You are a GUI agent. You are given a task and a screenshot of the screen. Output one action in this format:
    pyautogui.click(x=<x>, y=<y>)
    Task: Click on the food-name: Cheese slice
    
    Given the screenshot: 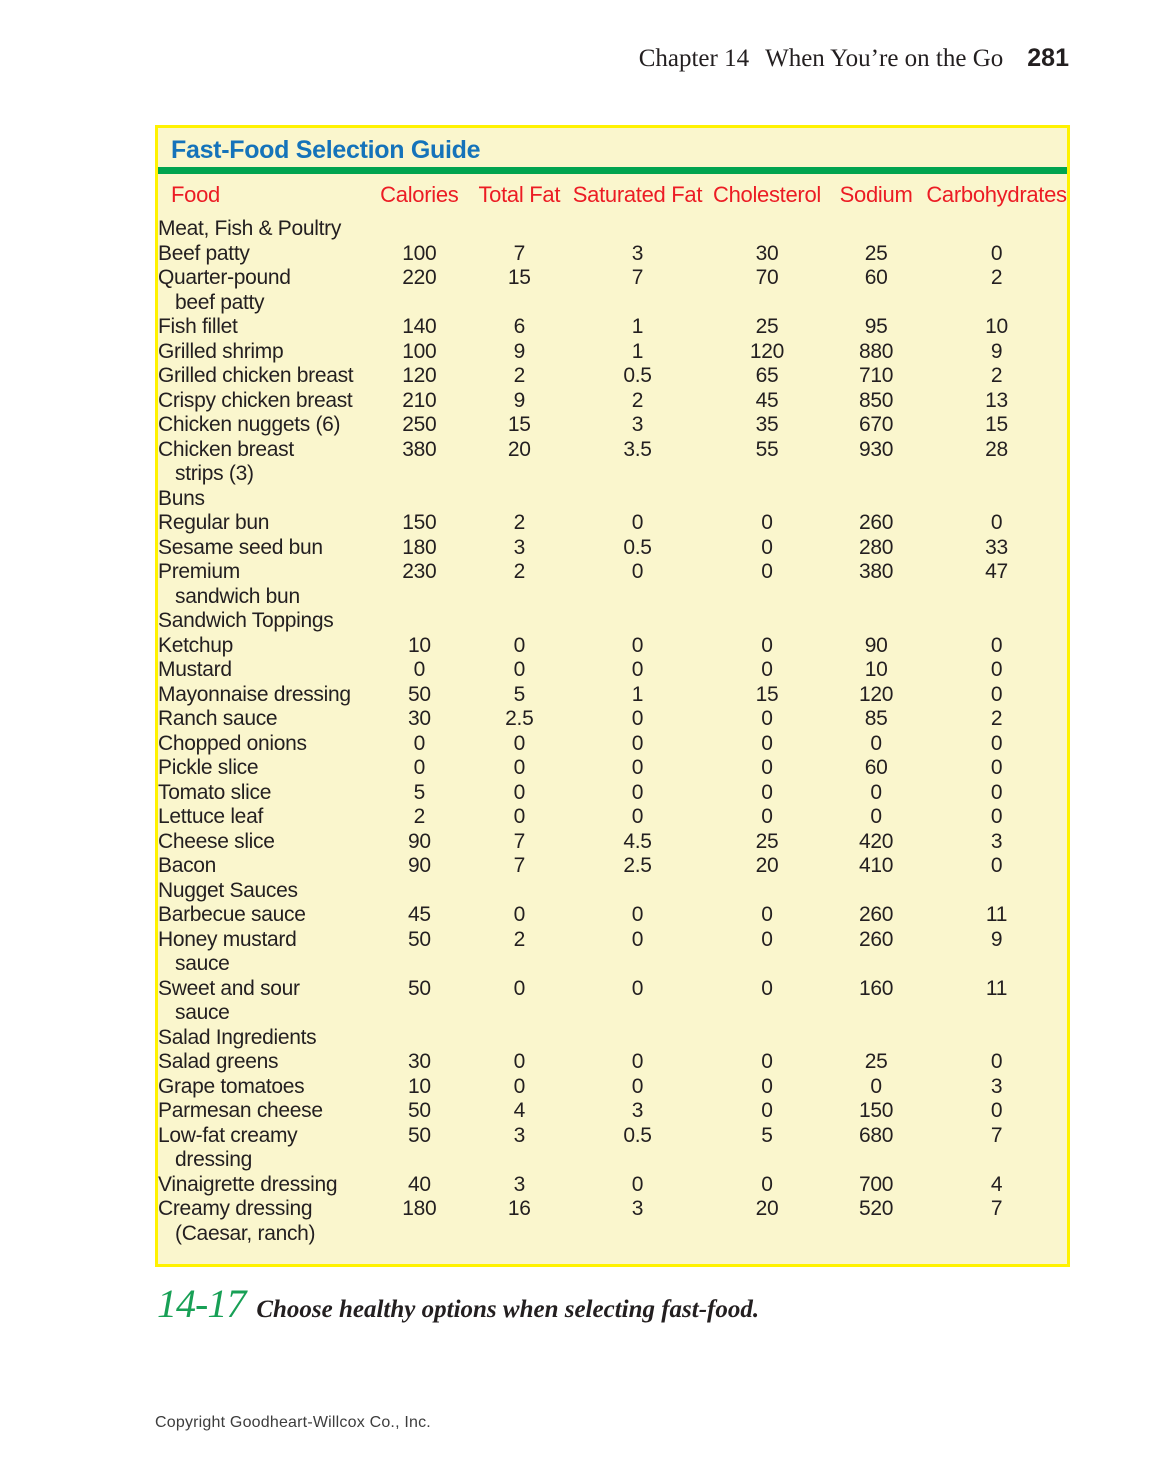 What is the action you would take?
    pyautogui.click(x=216, y=841)
    